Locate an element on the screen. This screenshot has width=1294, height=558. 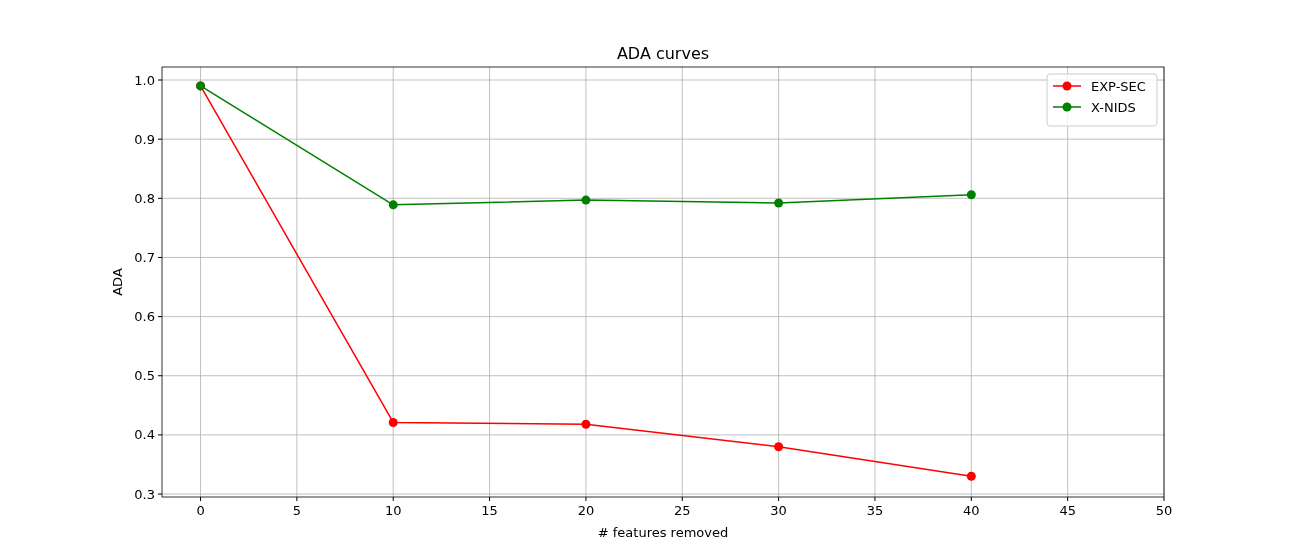
x-tick-label: 50 is located at coordinates (1164, 510).